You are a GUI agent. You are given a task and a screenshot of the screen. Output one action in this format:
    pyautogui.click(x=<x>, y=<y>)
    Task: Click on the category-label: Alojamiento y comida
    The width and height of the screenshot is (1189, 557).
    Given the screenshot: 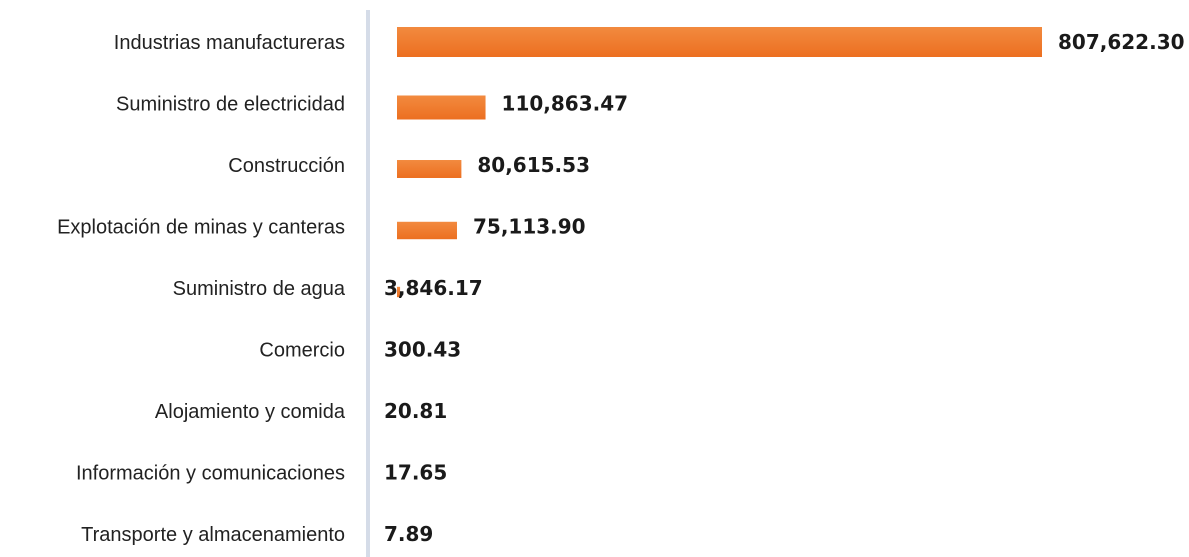 What is the action you would take?
    pyautogui.click(x=250, y=412)
    